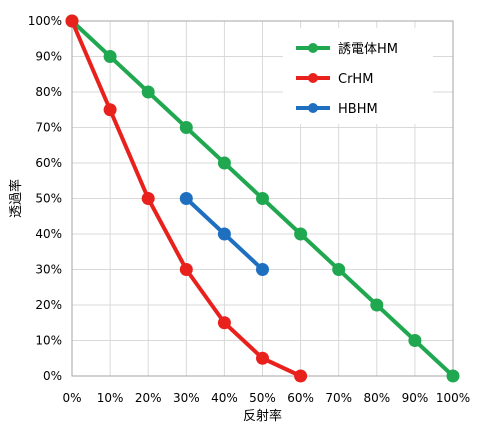  Describe the element at coordinates (48, 199) in the screenshot. I see `y-tick-label: 50%` at that location.